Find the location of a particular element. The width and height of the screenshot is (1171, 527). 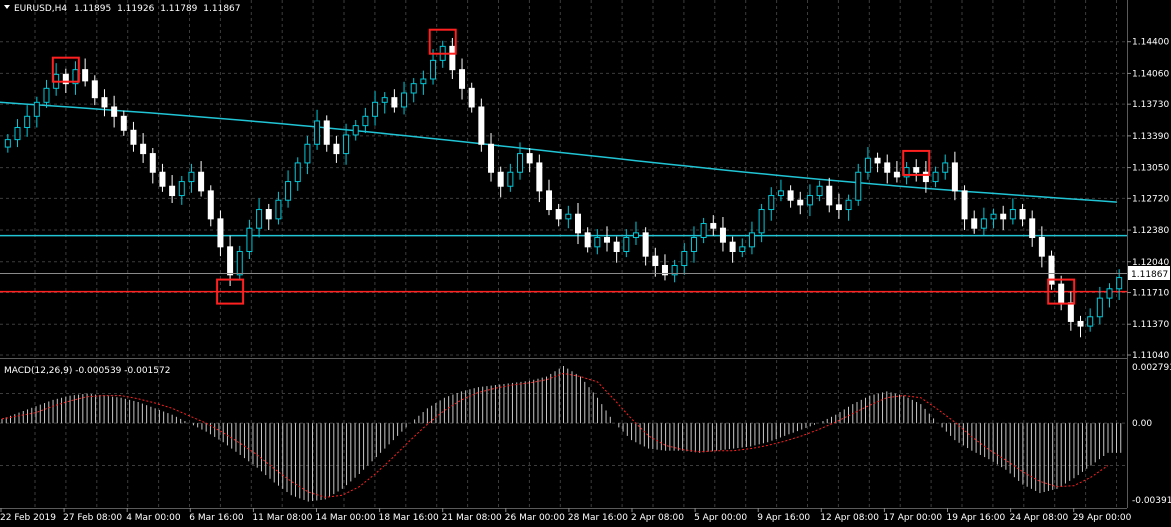

support-lines is located at coordinates (563, 263).